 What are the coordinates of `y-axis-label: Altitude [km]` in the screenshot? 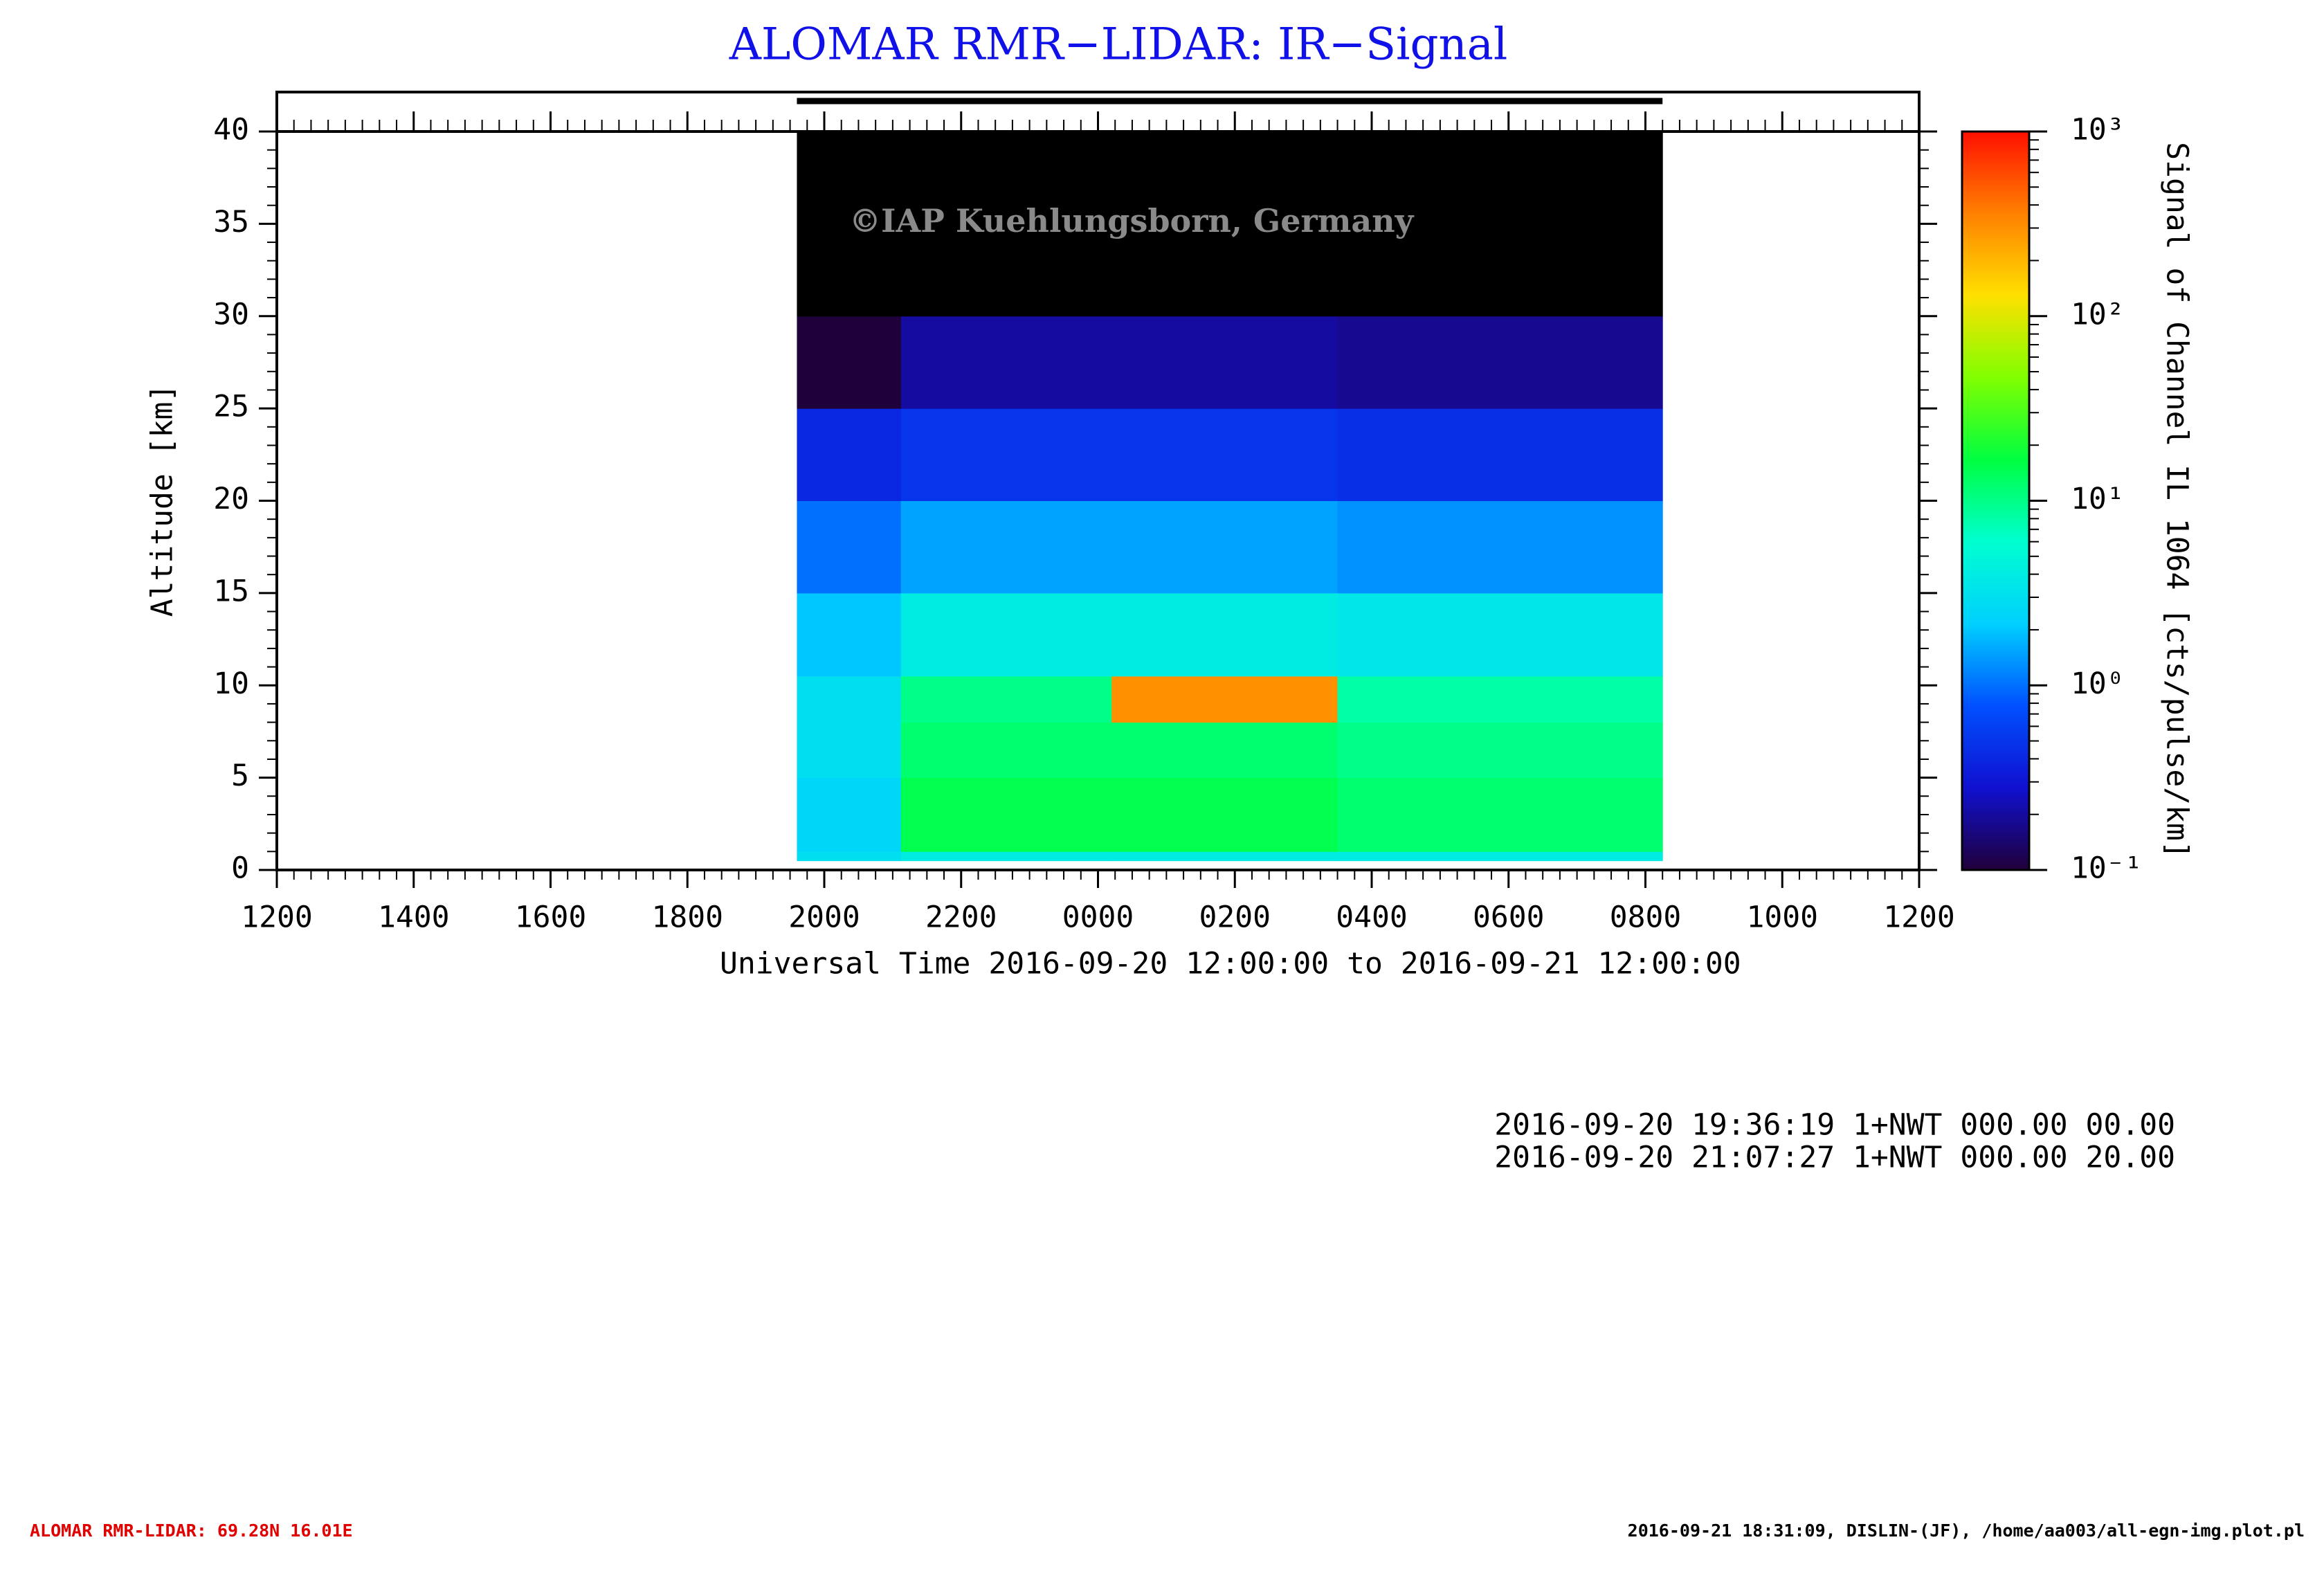 It's located at (162, 500).